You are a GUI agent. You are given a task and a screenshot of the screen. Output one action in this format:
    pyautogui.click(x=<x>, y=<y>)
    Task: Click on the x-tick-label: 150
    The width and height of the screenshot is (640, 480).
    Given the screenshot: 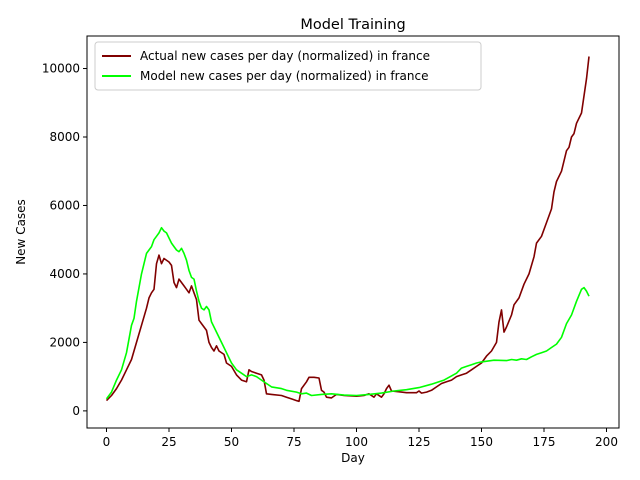 What is the action you would take?
    pyautogui.click(x=481, y=442)
    